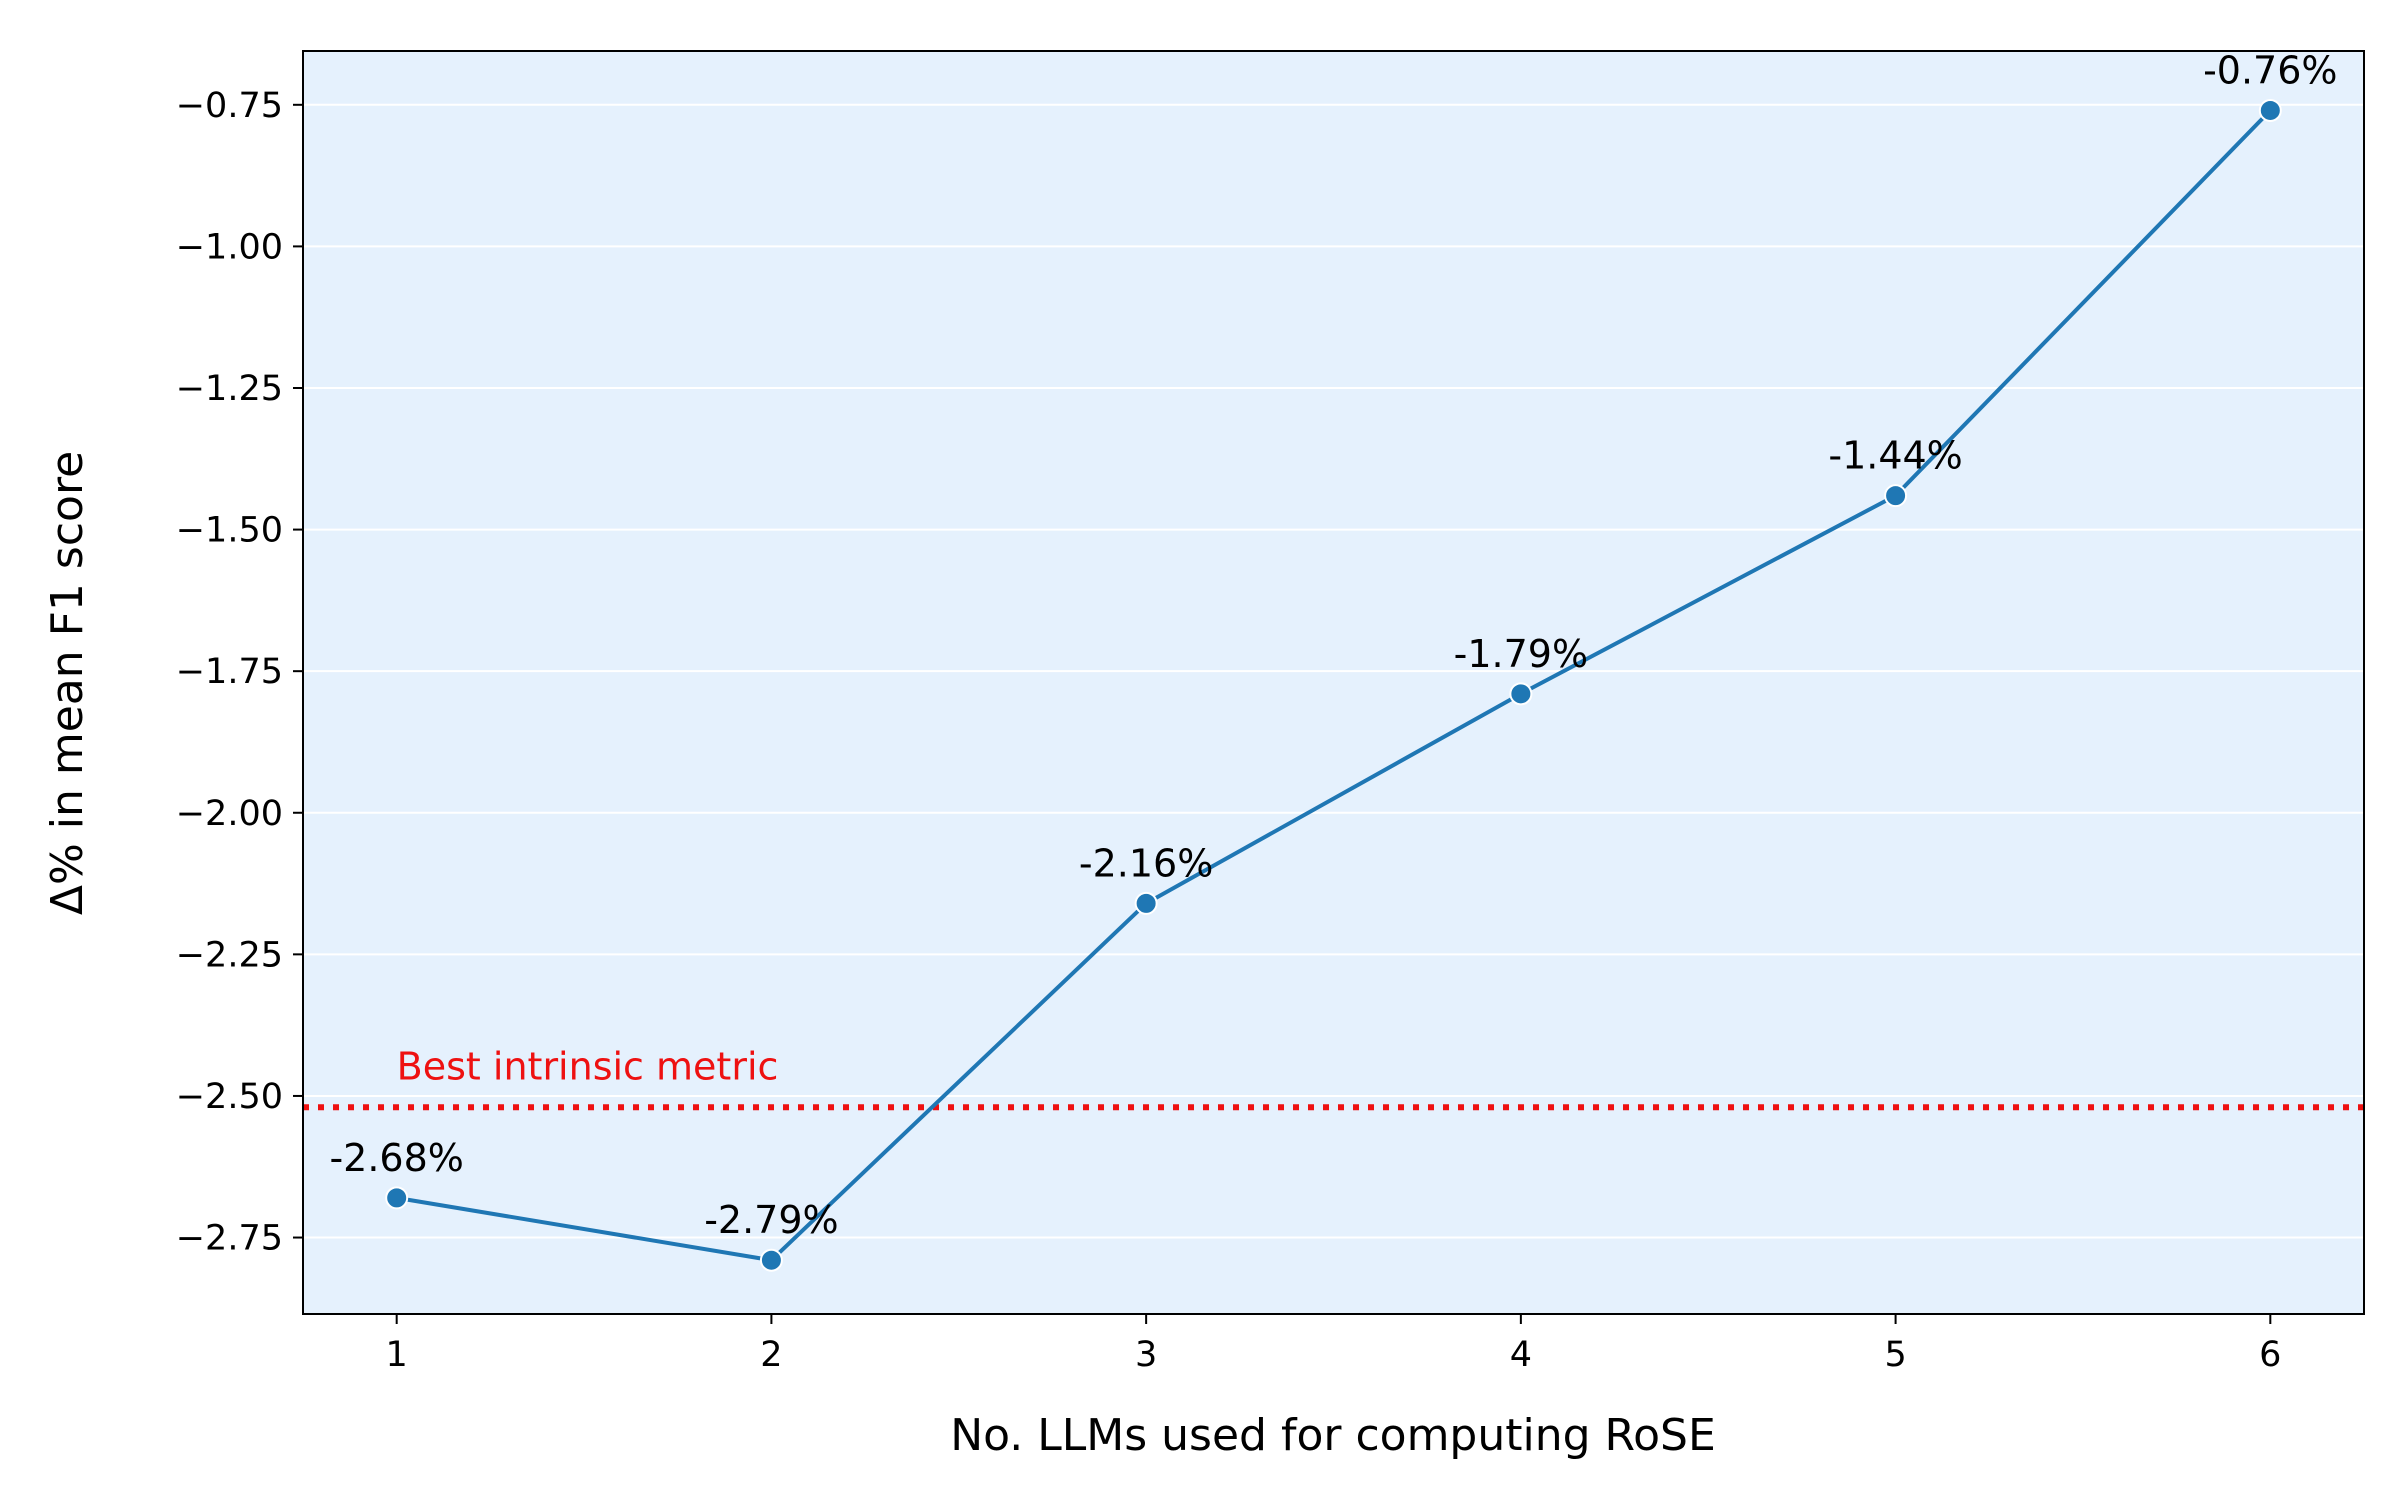 The height and width of the screenshot is (1500, 2400). Describe the element at coordinates (588, 1066) in the screenshot. I see `reference-line-label: Best intrinsic metric` at that location.